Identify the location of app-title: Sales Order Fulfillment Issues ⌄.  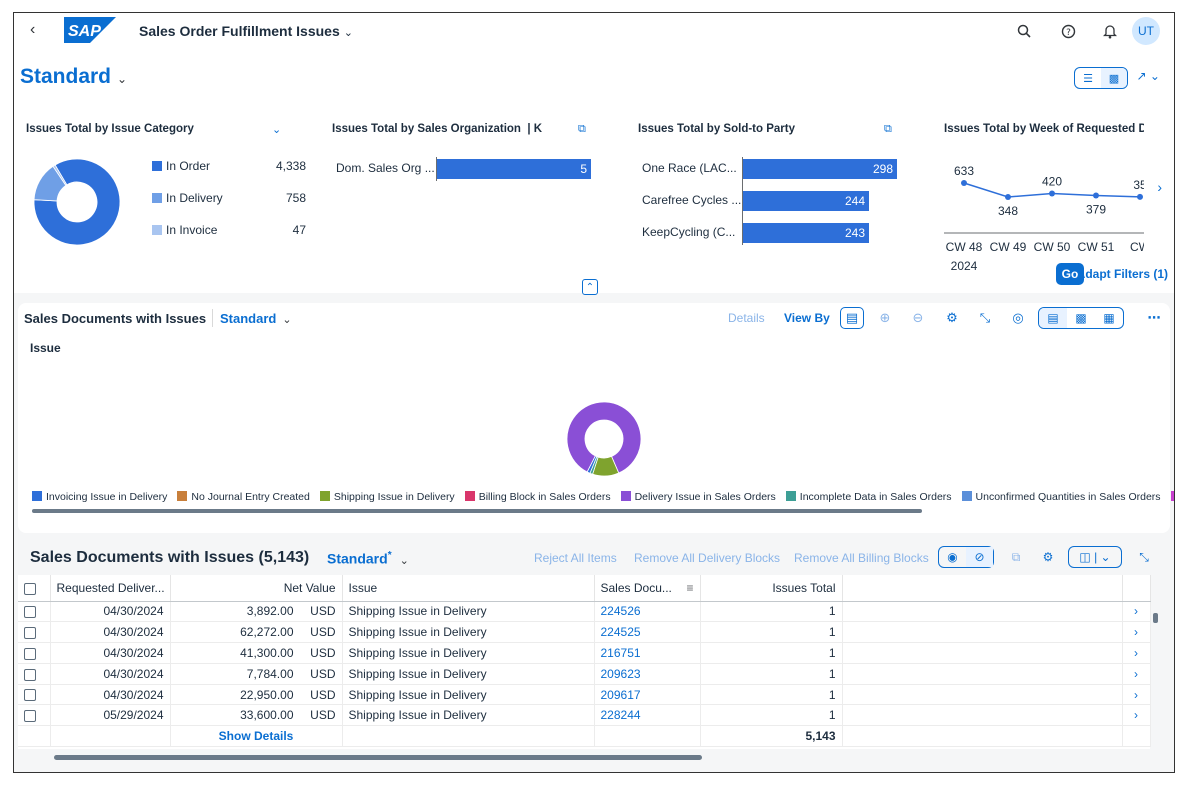
(246, 31).